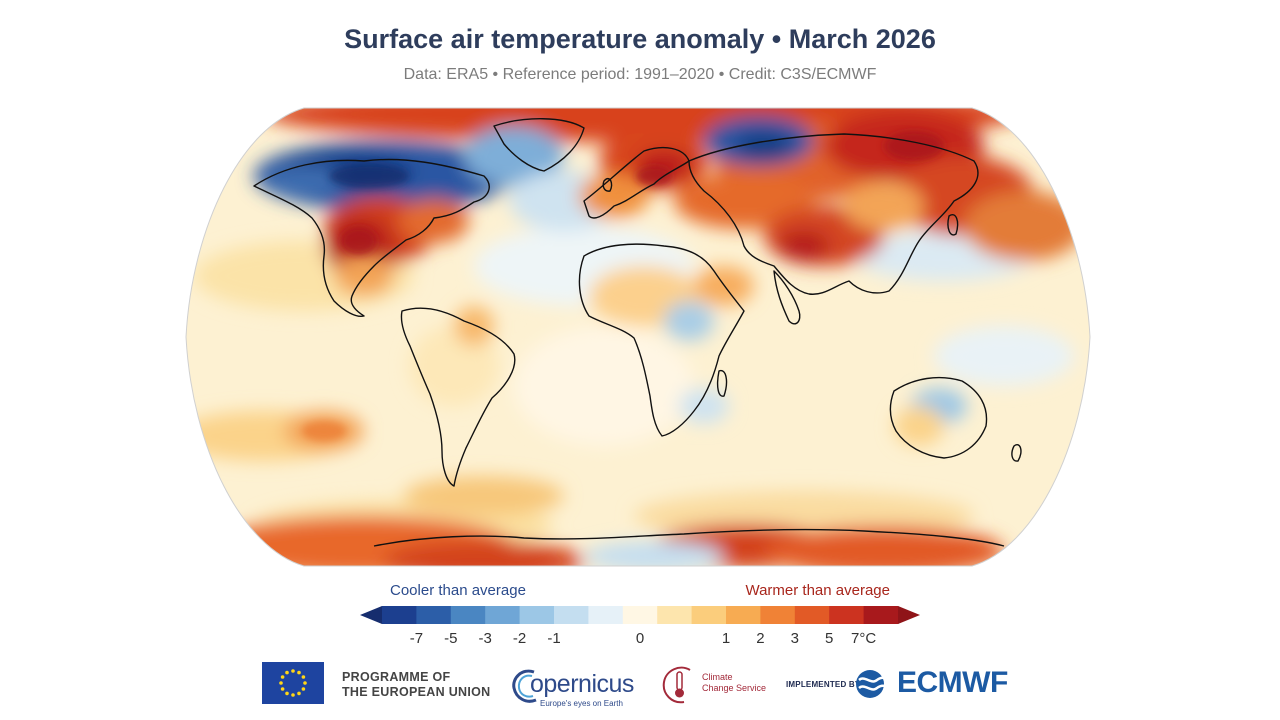  What do you see at coordinates (636, 182) in the screenshot?
I see `coast-europe` at bounding box center [636, 182].